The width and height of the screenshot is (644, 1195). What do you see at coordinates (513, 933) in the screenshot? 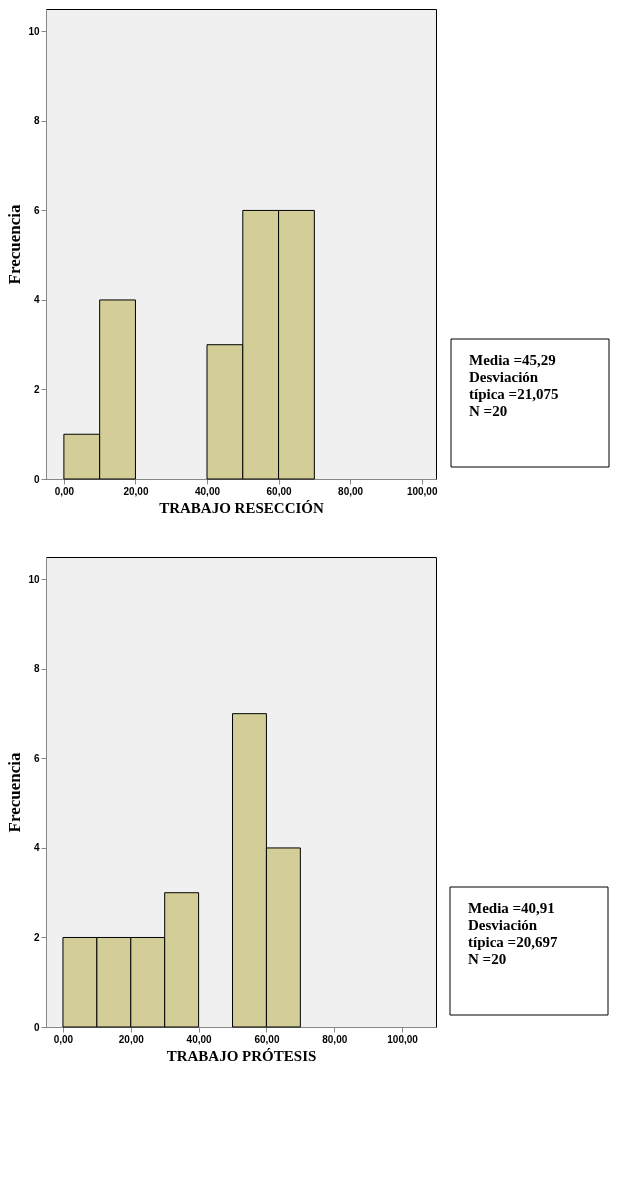
I see `text: Desviación típica =20,697` at bounding box center [513, 933].